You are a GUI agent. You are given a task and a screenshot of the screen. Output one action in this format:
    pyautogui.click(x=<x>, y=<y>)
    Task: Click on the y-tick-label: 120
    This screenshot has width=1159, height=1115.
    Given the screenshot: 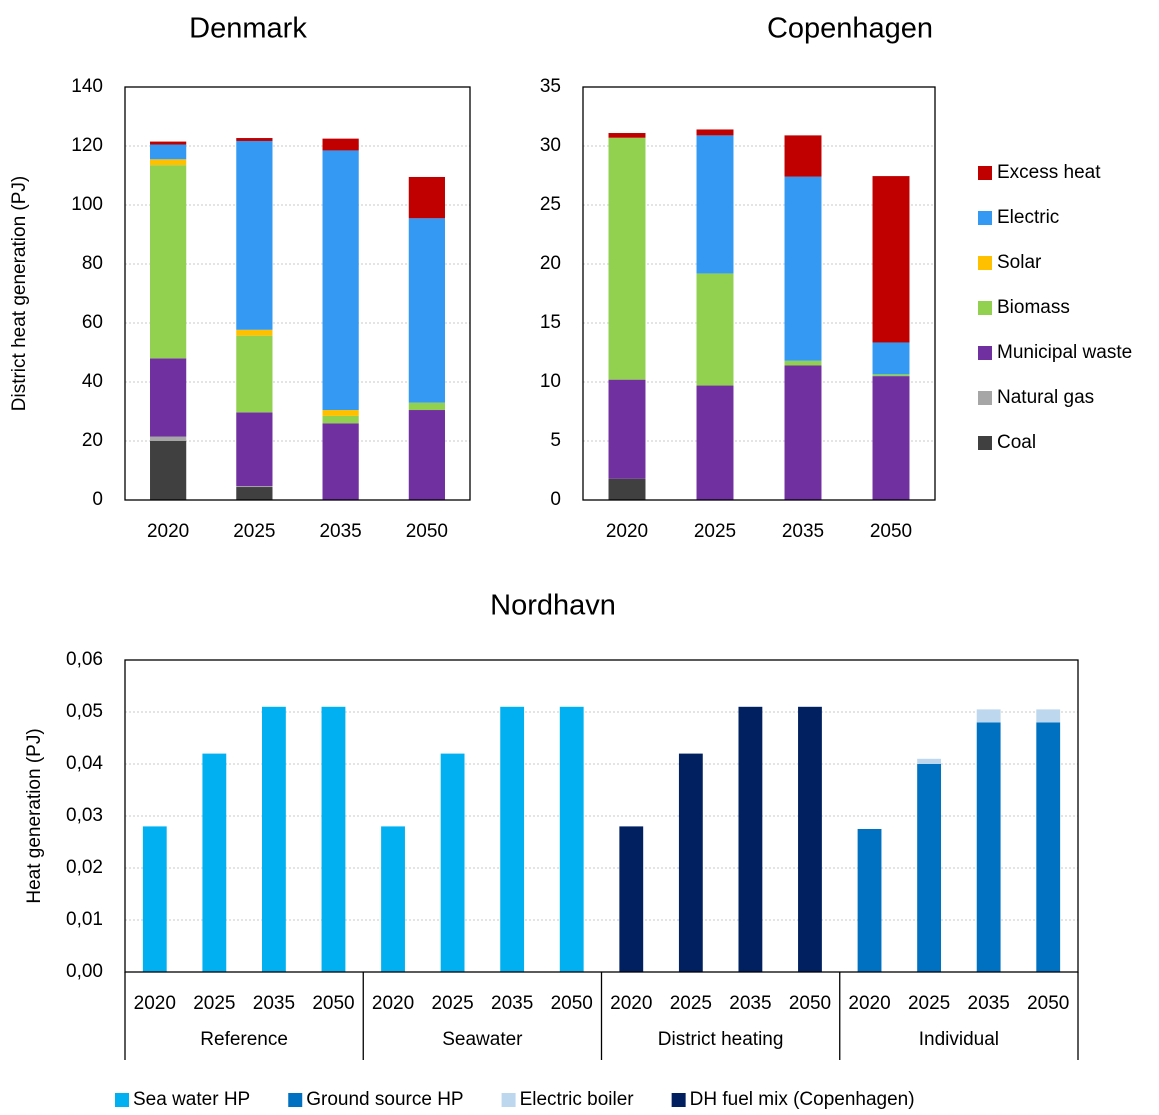 What is the action you would take?
    pyautogui.click(x=87, y=145)
    